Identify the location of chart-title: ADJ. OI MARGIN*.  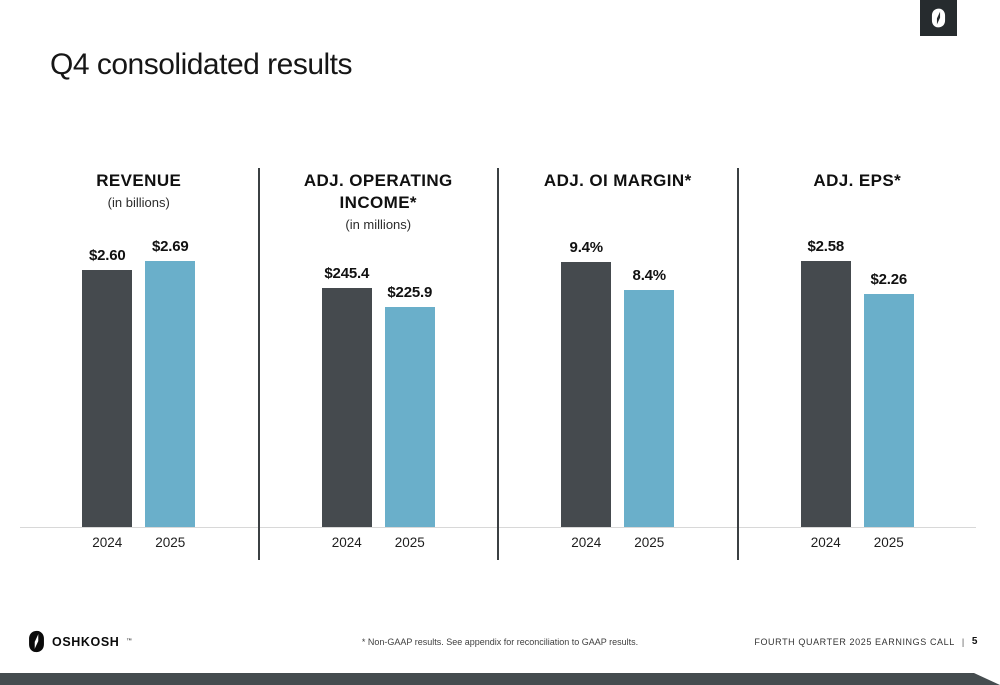
(617, 180).